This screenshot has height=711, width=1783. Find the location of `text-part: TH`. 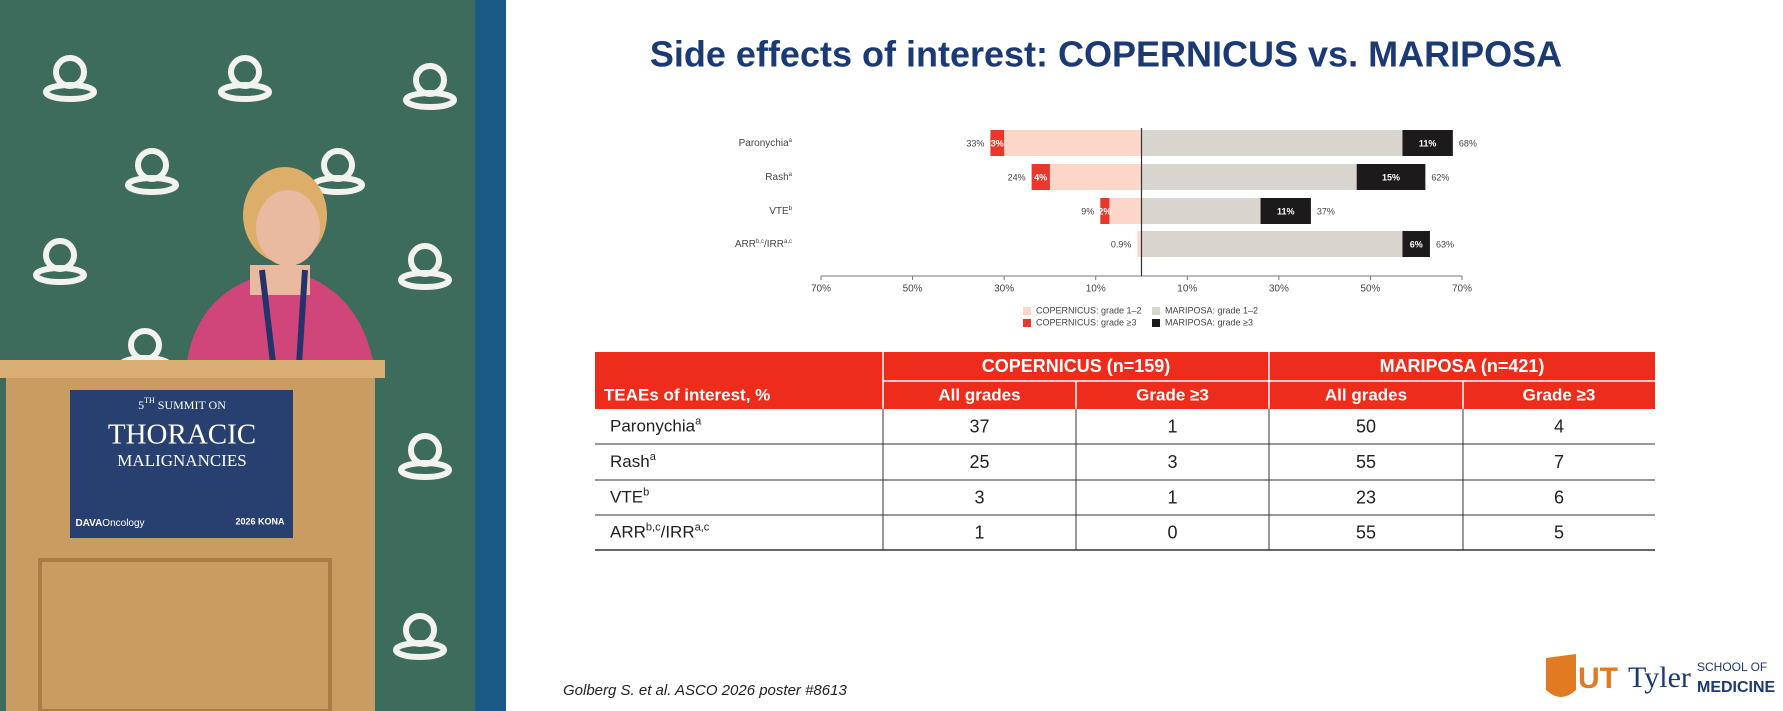

text-part: TH is located at coordinates (149, 400).